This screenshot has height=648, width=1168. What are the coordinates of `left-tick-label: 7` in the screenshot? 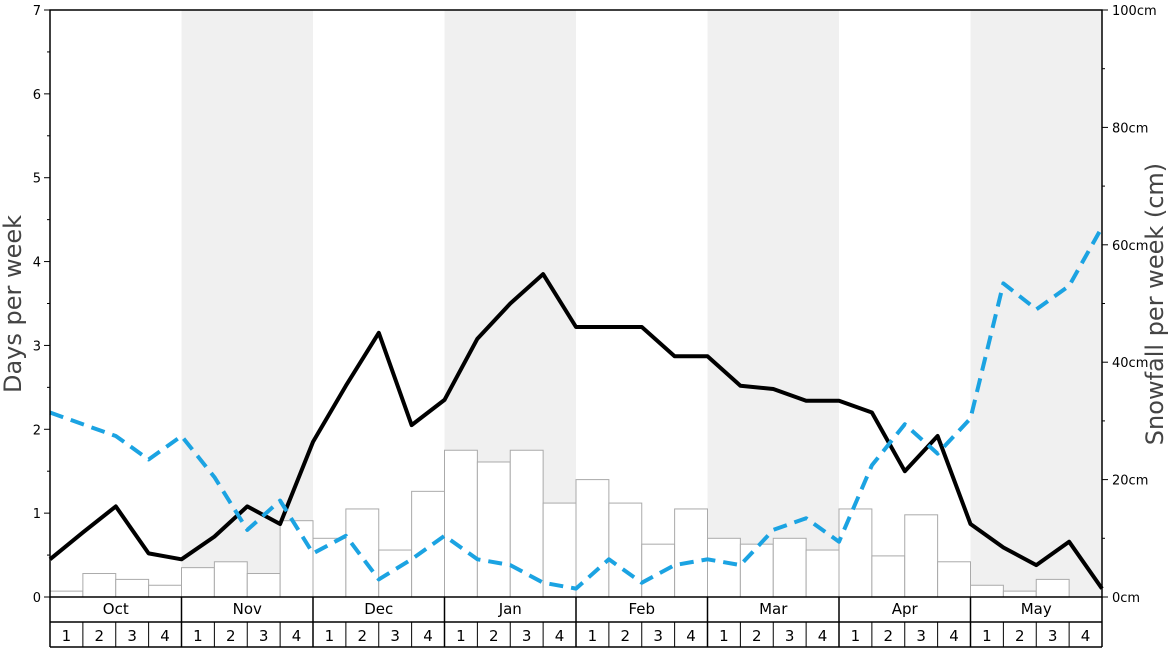 It's located at (37, 11).